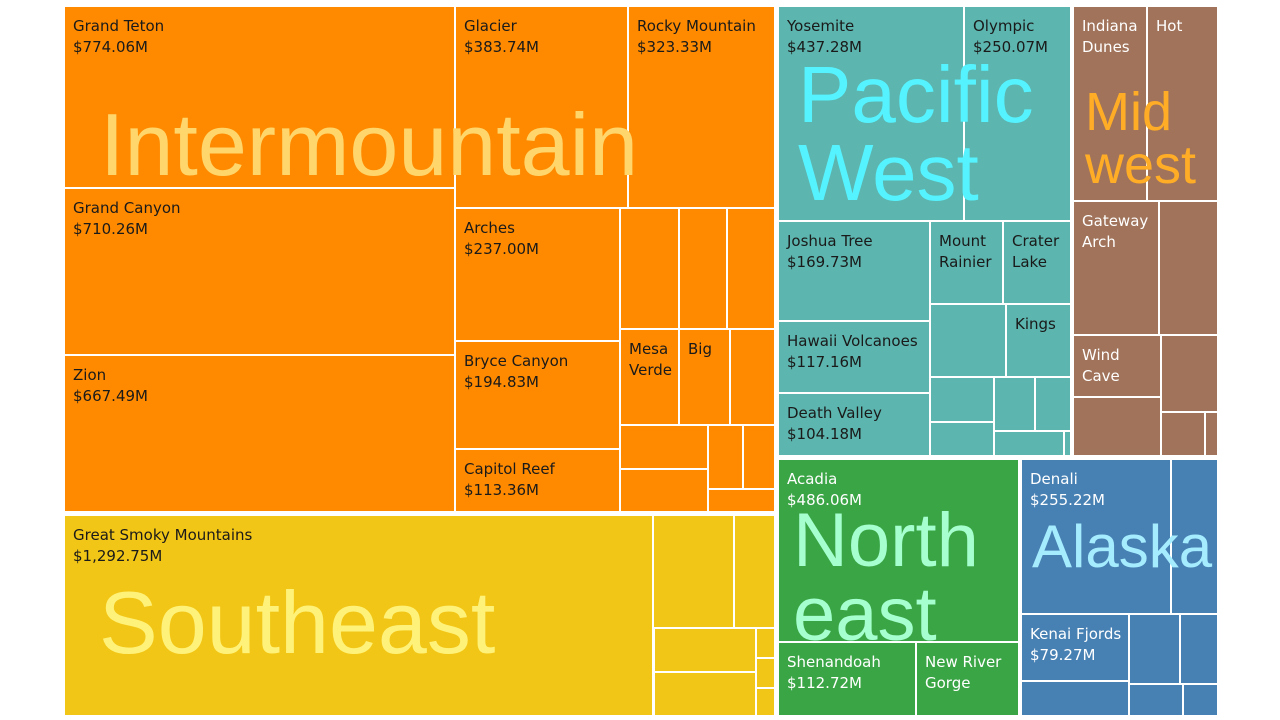  What do you see at coordinates (650, 370) in the screenshot?
I see `park-name-line: Verde` at bounding box center [650, 370].